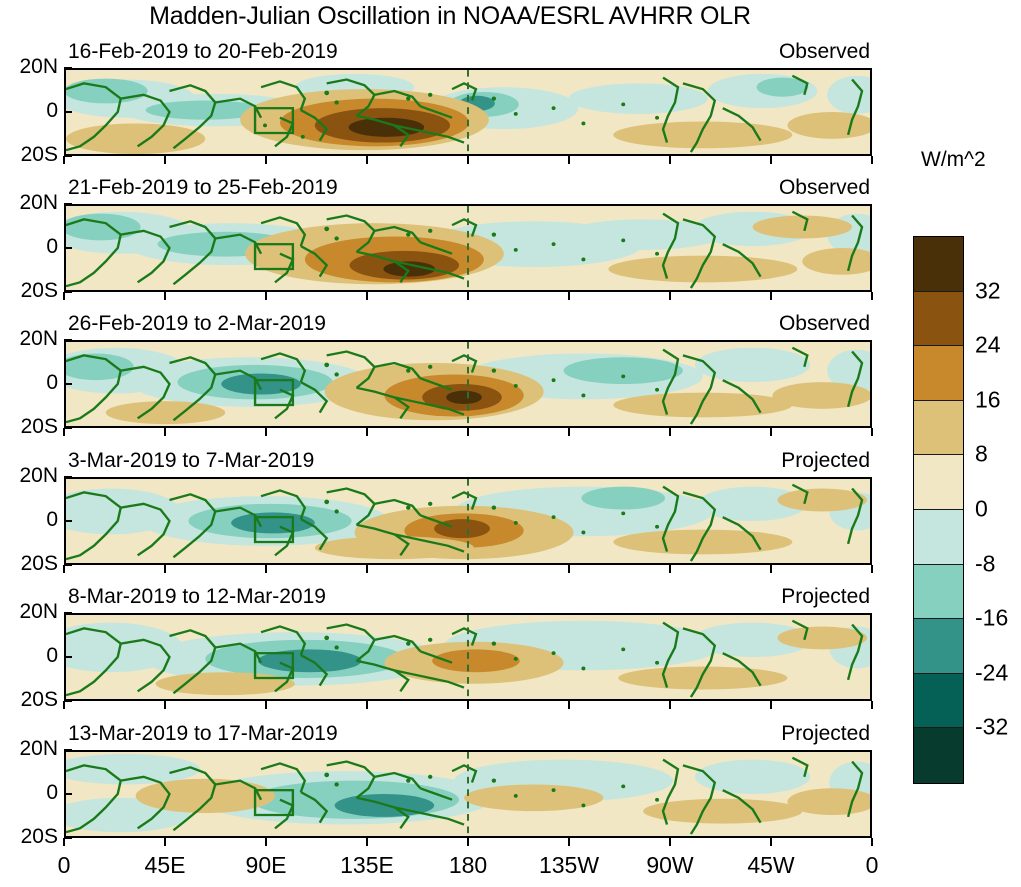  I want to click on panel-6-ytick-20N: 20N, so click(38, 748).